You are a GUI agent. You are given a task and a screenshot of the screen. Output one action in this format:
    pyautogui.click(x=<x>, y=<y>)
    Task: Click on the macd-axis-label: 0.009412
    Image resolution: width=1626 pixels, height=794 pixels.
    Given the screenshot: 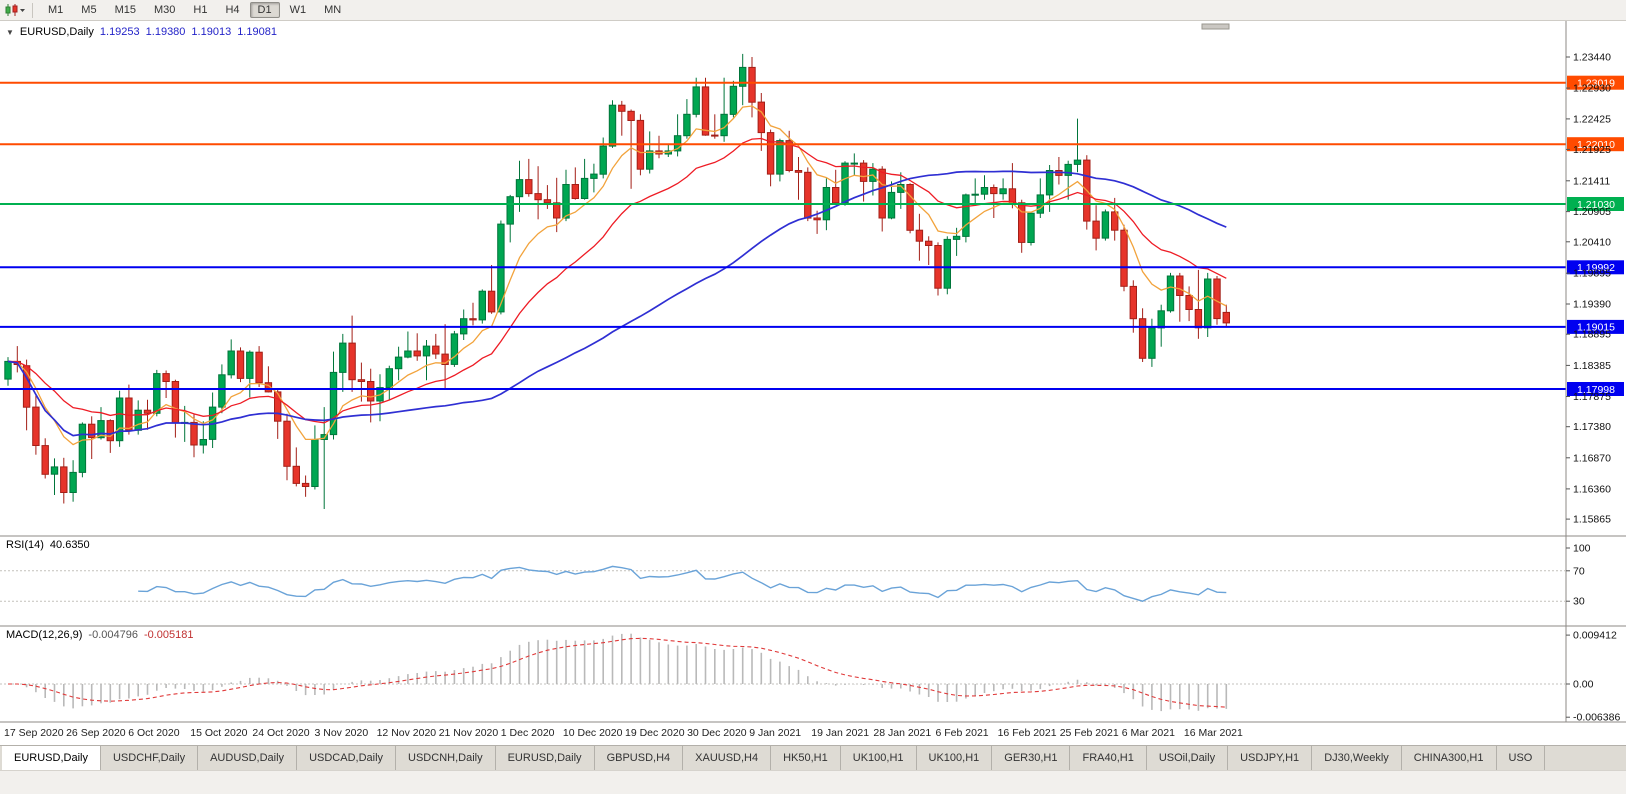 What is the action you would take?
    pyautogui.click(x=1595, y=636)
    